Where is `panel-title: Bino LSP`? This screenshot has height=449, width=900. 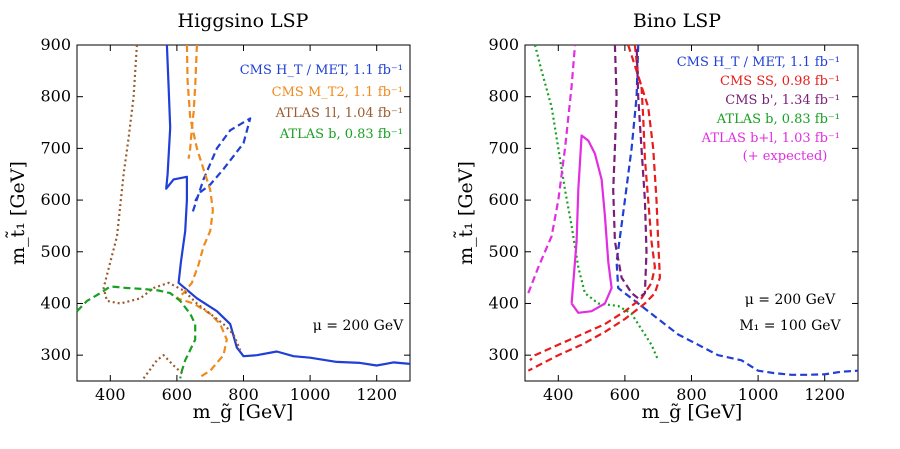
panel-title: Bino LSP is located at coordinates (677, 21).